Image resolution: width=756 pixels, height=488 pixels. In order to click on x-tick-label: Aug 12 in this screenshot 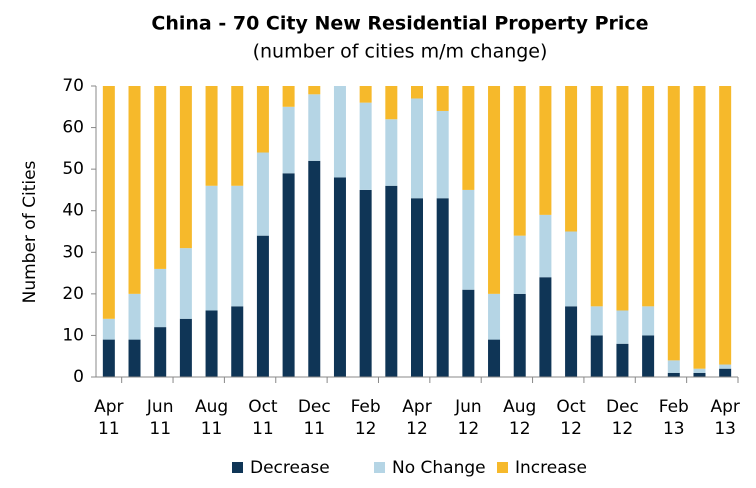, I will do `click(519, 418)`.